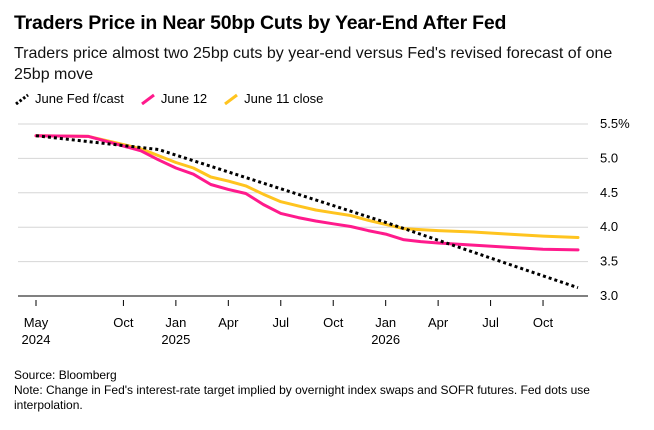  I want to click on y-axis: 5.5% 5.0 4.5 4.0 3.5 3.0, so click(615, 209).